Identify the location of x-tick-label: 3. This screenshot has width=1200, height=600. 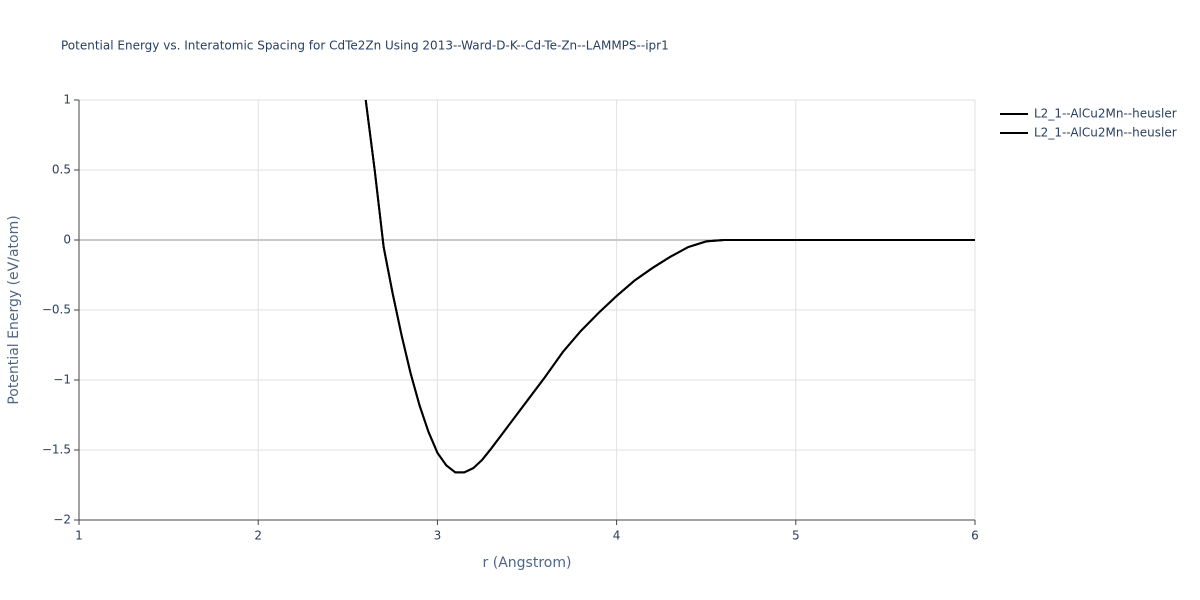
(438, 536).